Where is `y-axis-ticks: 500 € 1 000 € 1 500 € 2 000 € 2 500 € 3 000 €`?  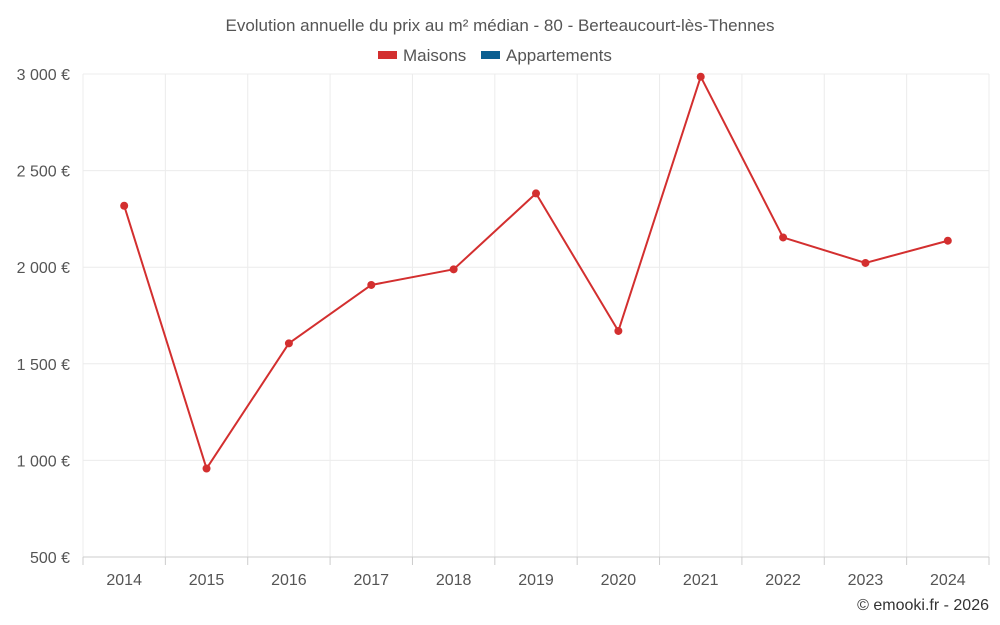
y-axis-ticks: 500 € 1 000 € 1 500 € 2 000 € 2 500 € 3 000 € is located at coordinates (43, 317).